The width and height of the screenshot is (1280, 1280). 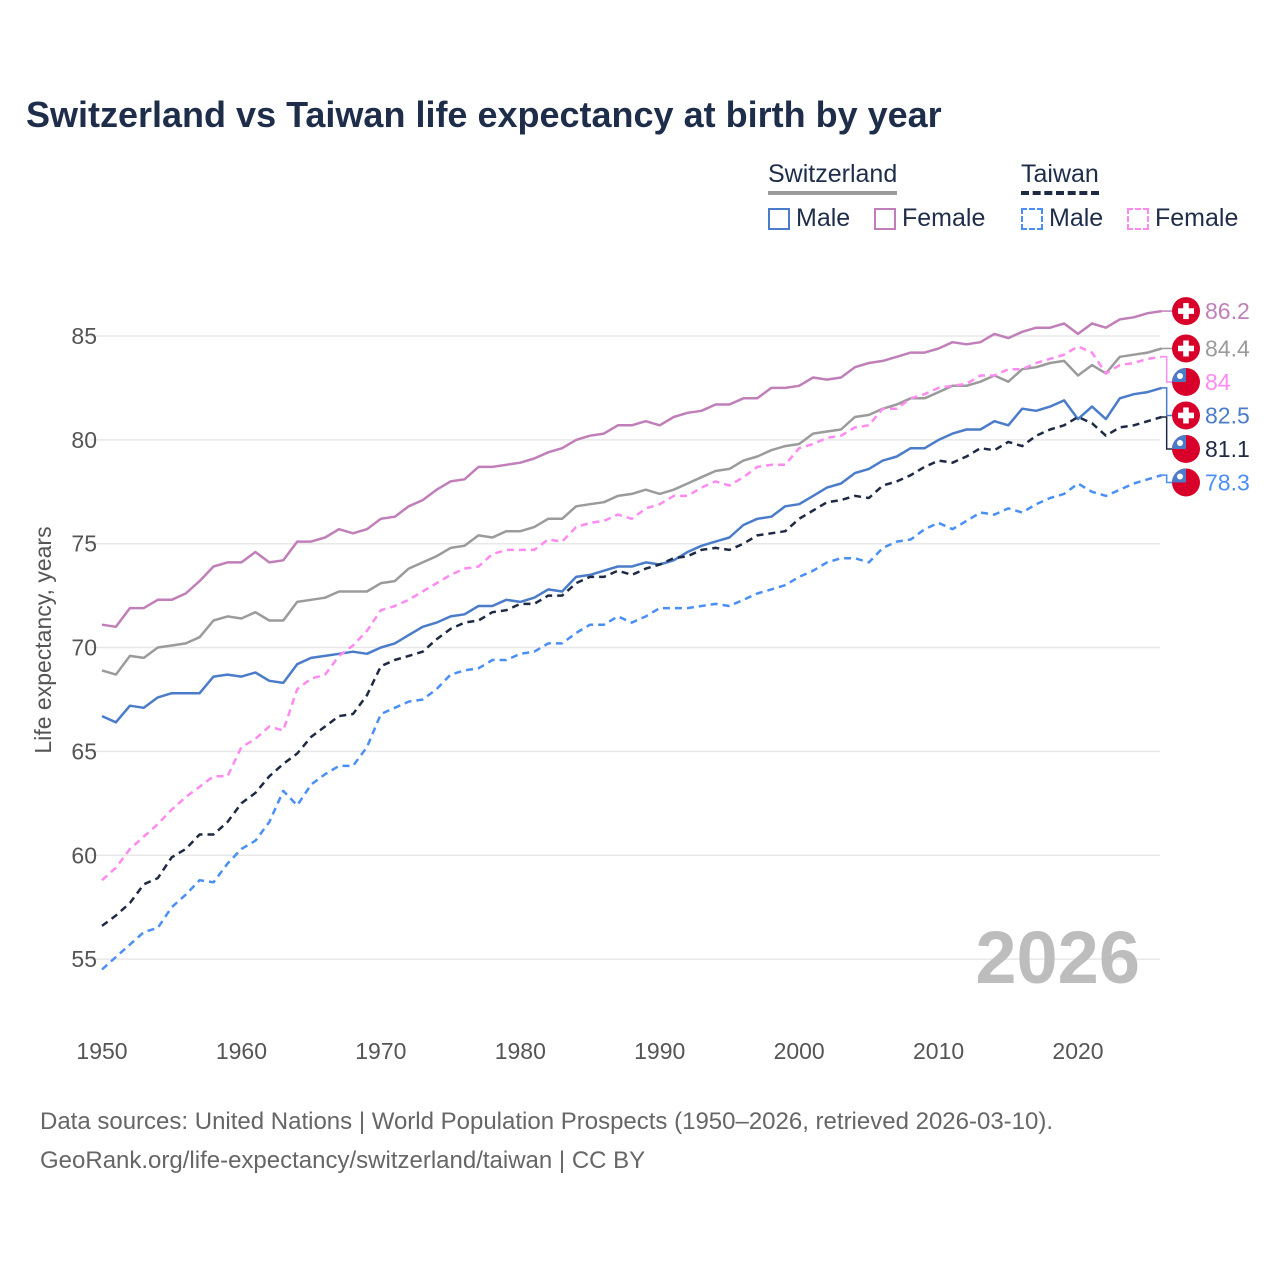 I want to click on end-label-taiwan-female: 84, so click(x=1218, y=382).